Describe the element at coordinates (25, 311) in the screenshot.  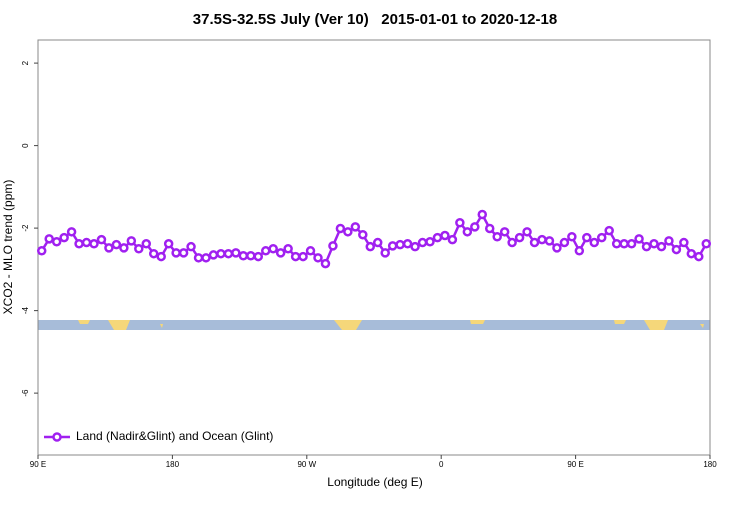
I see `y-tick-label: -4` at that location.